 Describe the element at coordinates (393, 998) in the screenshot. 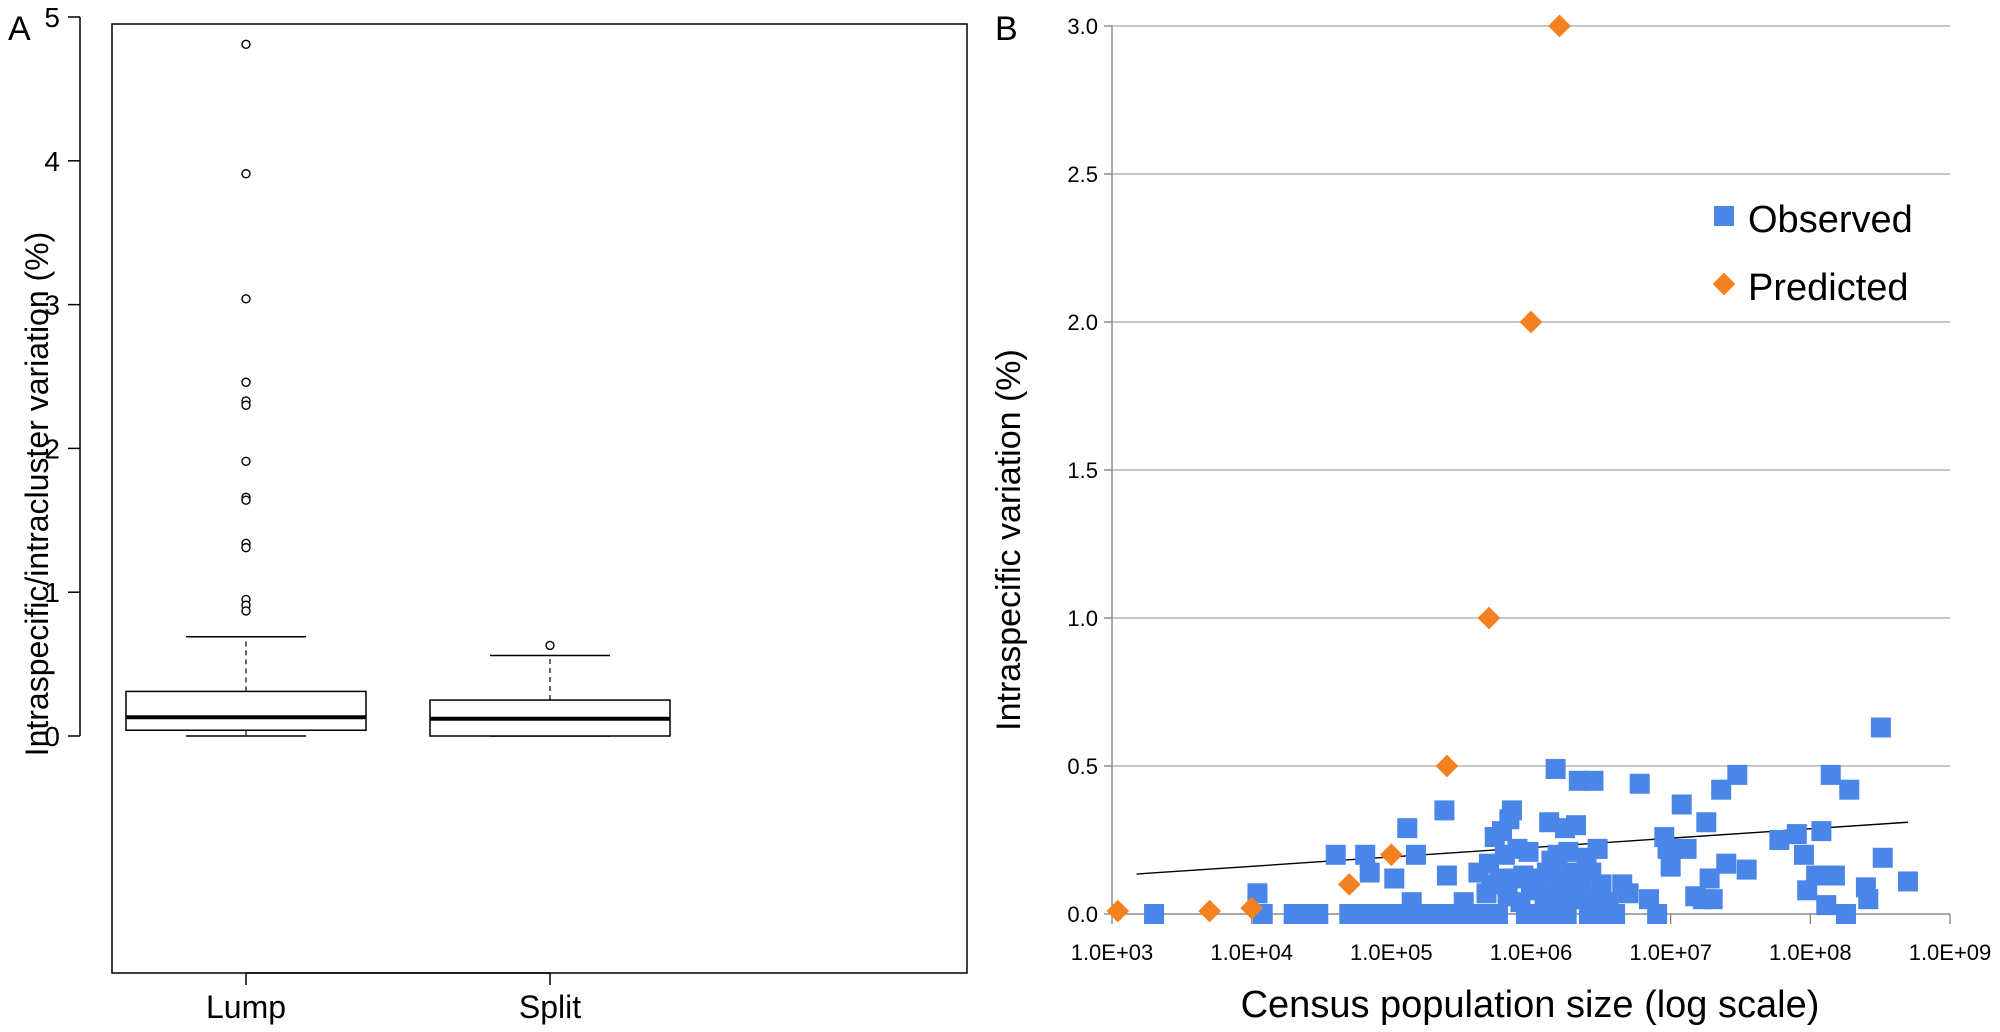

I see `panel-a-x-axis: Lump Split` at that location.